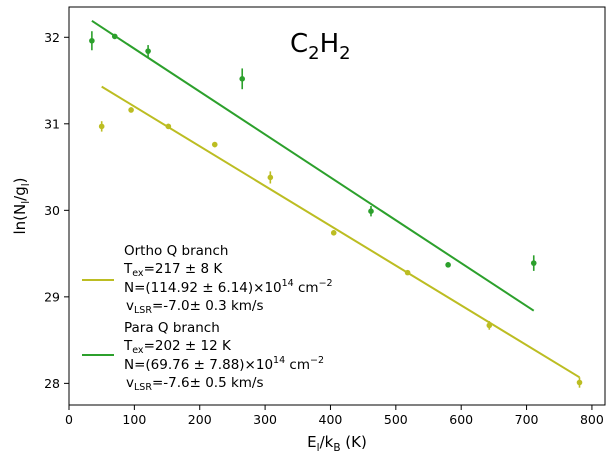 This screenshot has width=615, height=453. I want to click on title-sub2: 2, so click(344, 53).